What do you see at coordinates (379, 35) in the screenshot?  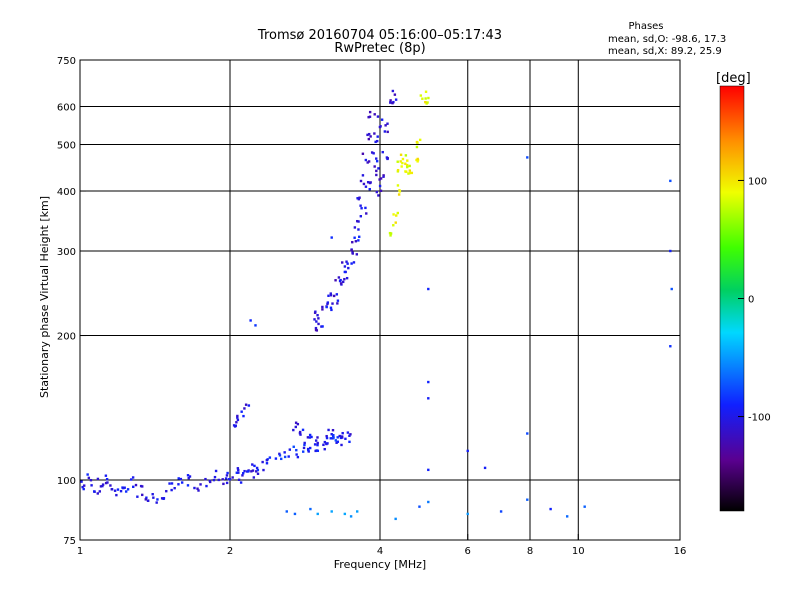 I see `chart-title: Tromsø 20160704 05:16:00–05:17:43` at bounding box center [379, 35].